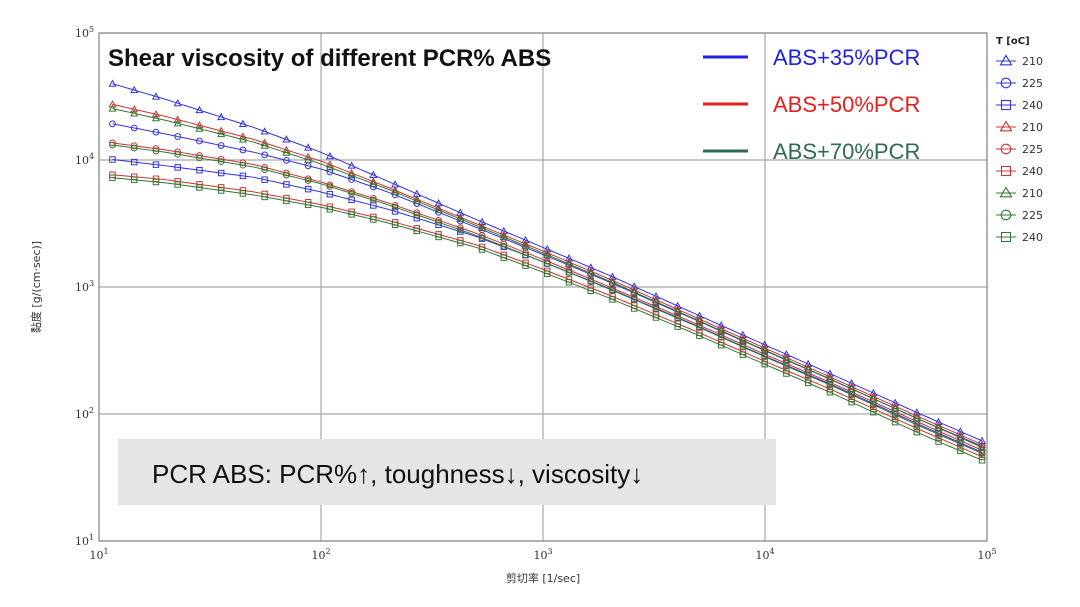  What do you see at coordinates (84, 540) in the screenshot?
I see `y-tick-label: 10¹` at bounding box center [84, 540].